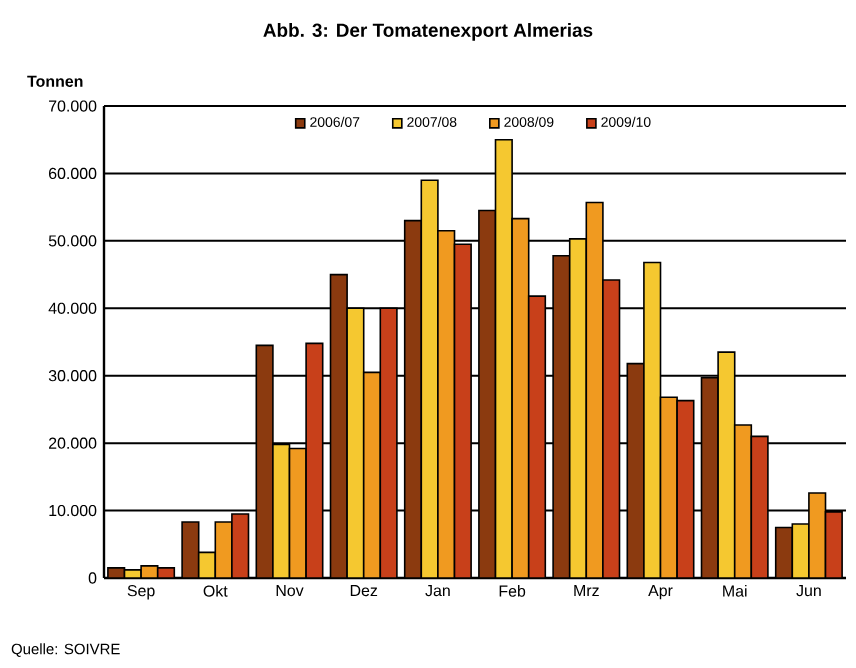 The image size is (856, 668). What do you see at coordinates (428, 32) in the screenshot?
I see `chart-title: Abb. 3: Der Tomatenexport Almerias` at bounding box center [428, 32].